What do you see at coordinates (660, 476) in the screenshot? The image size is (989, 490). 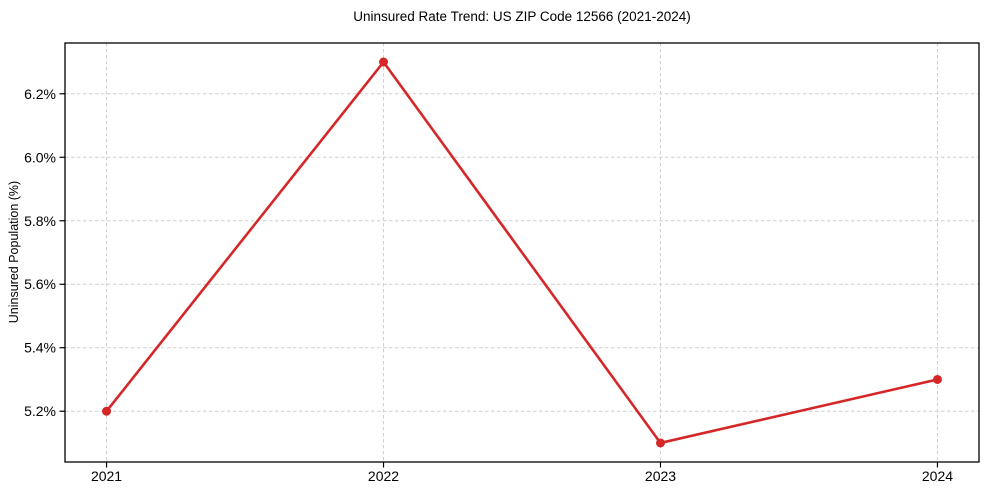 I see `x-tick-label: 2023` at bounding box center [660, 476].